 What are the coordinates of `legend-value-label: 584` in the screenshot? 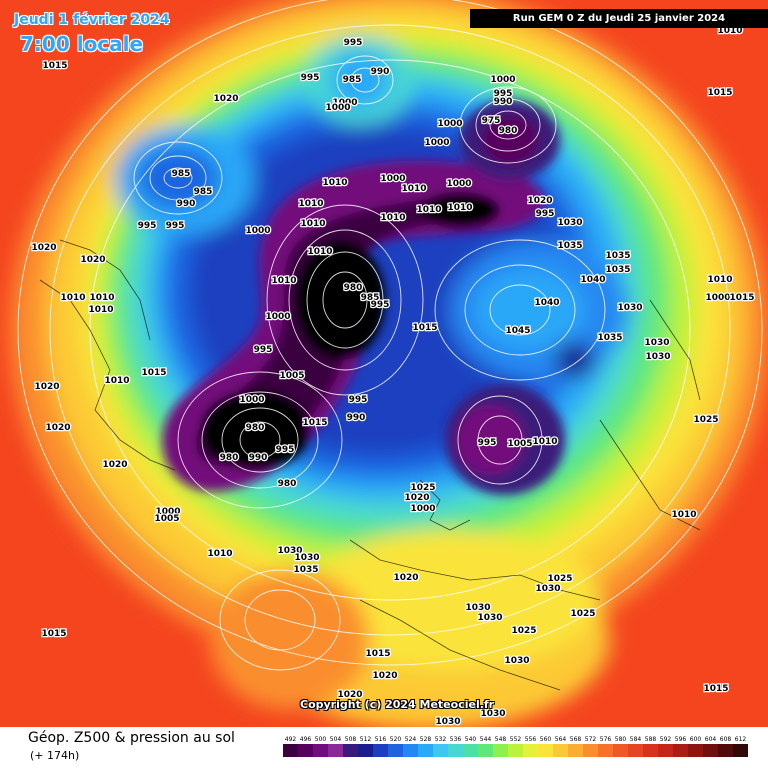 It's located at (636, 739).